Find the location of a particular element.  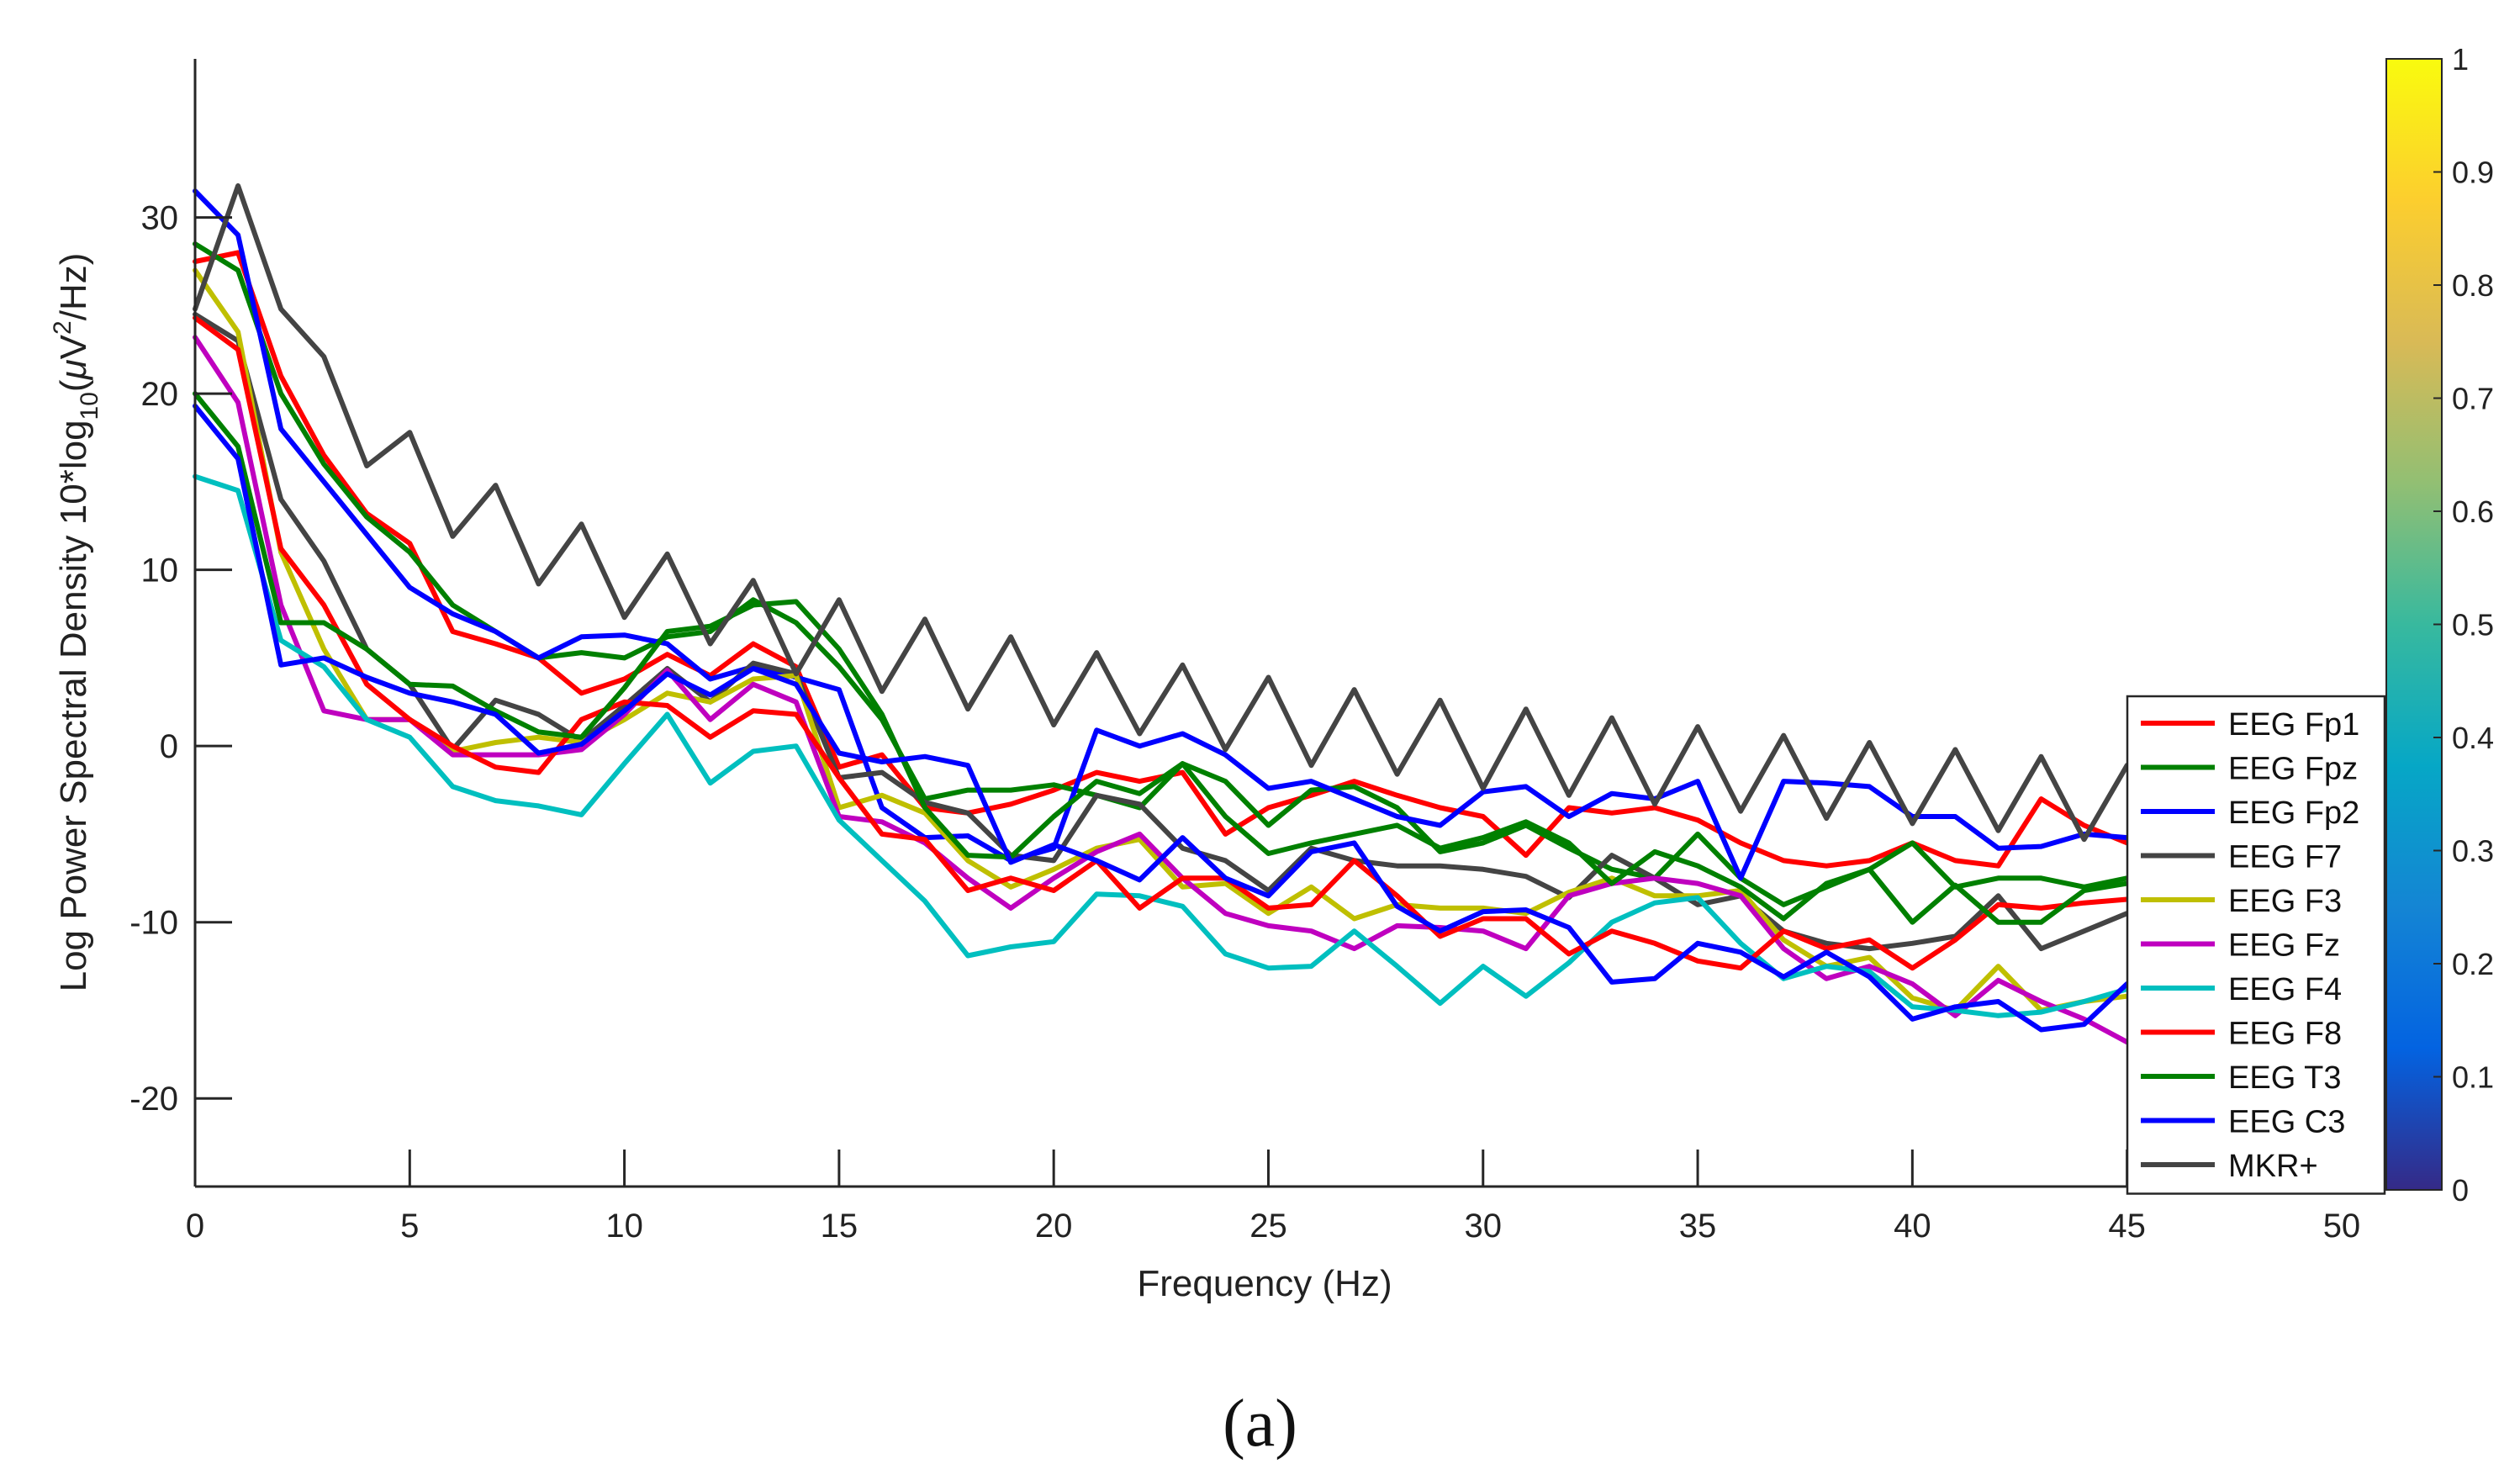

x-tick-label: 15 is located at coordinates (839, 1227).